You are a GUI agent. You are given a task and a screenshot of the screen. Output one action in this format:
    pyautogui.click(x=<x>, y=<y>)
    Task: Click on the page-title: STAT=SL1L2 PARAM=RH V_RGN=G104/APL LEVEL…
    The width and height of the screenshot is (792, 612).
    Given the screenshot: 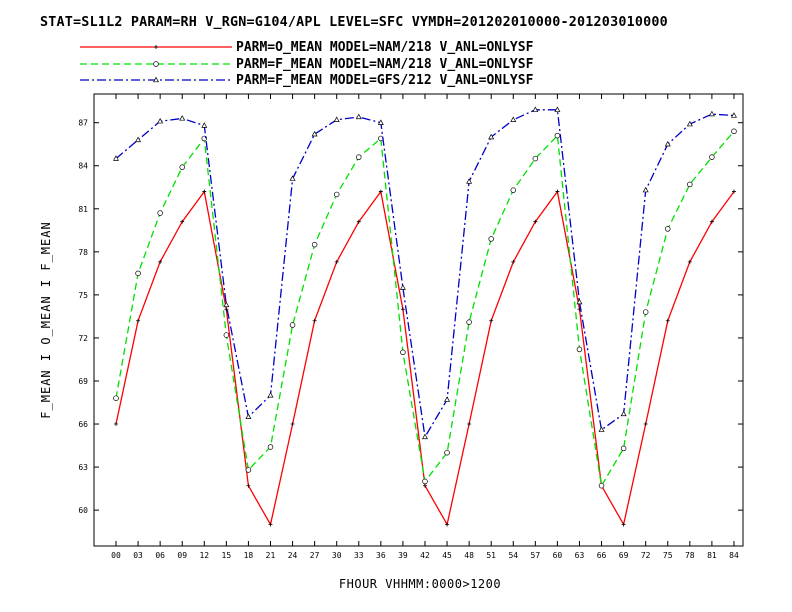 What is the action you would take?
    pyautogui.click(x=354, y=22)
    